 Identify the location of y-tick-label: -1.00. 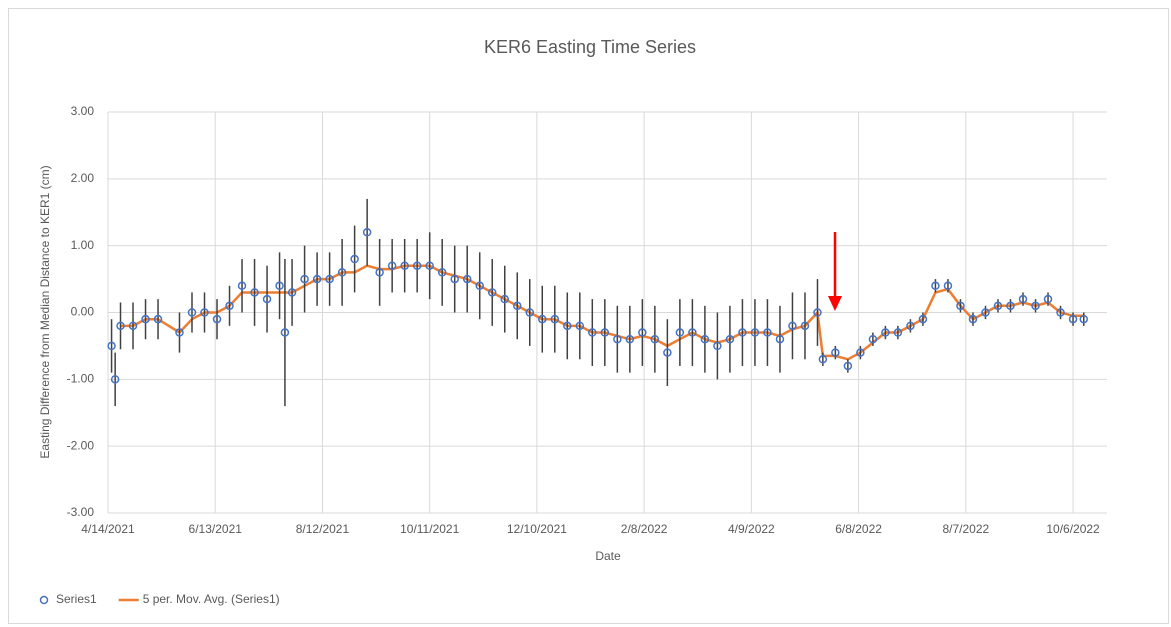
(81, 379).